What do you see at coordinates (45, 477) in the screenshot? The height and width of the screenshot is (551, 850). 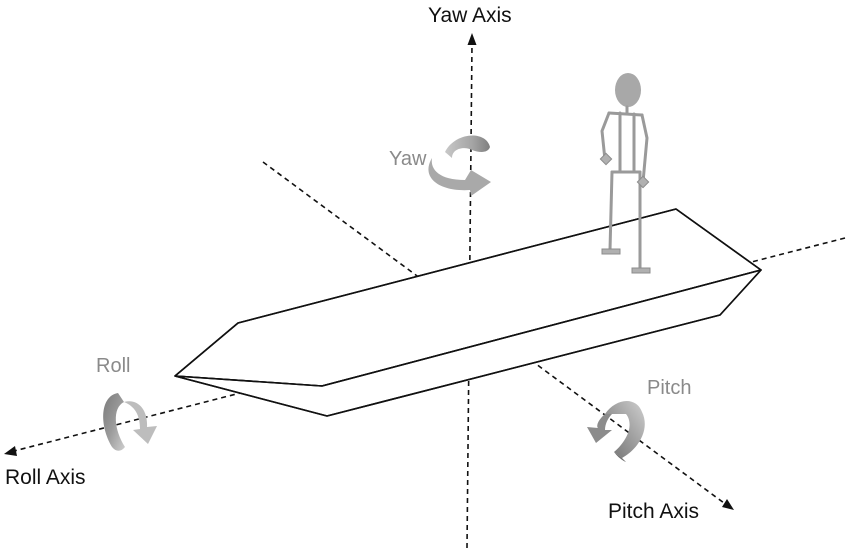 I see `roll-axis-label: Roll Axis` at bounding box center [45, 477].